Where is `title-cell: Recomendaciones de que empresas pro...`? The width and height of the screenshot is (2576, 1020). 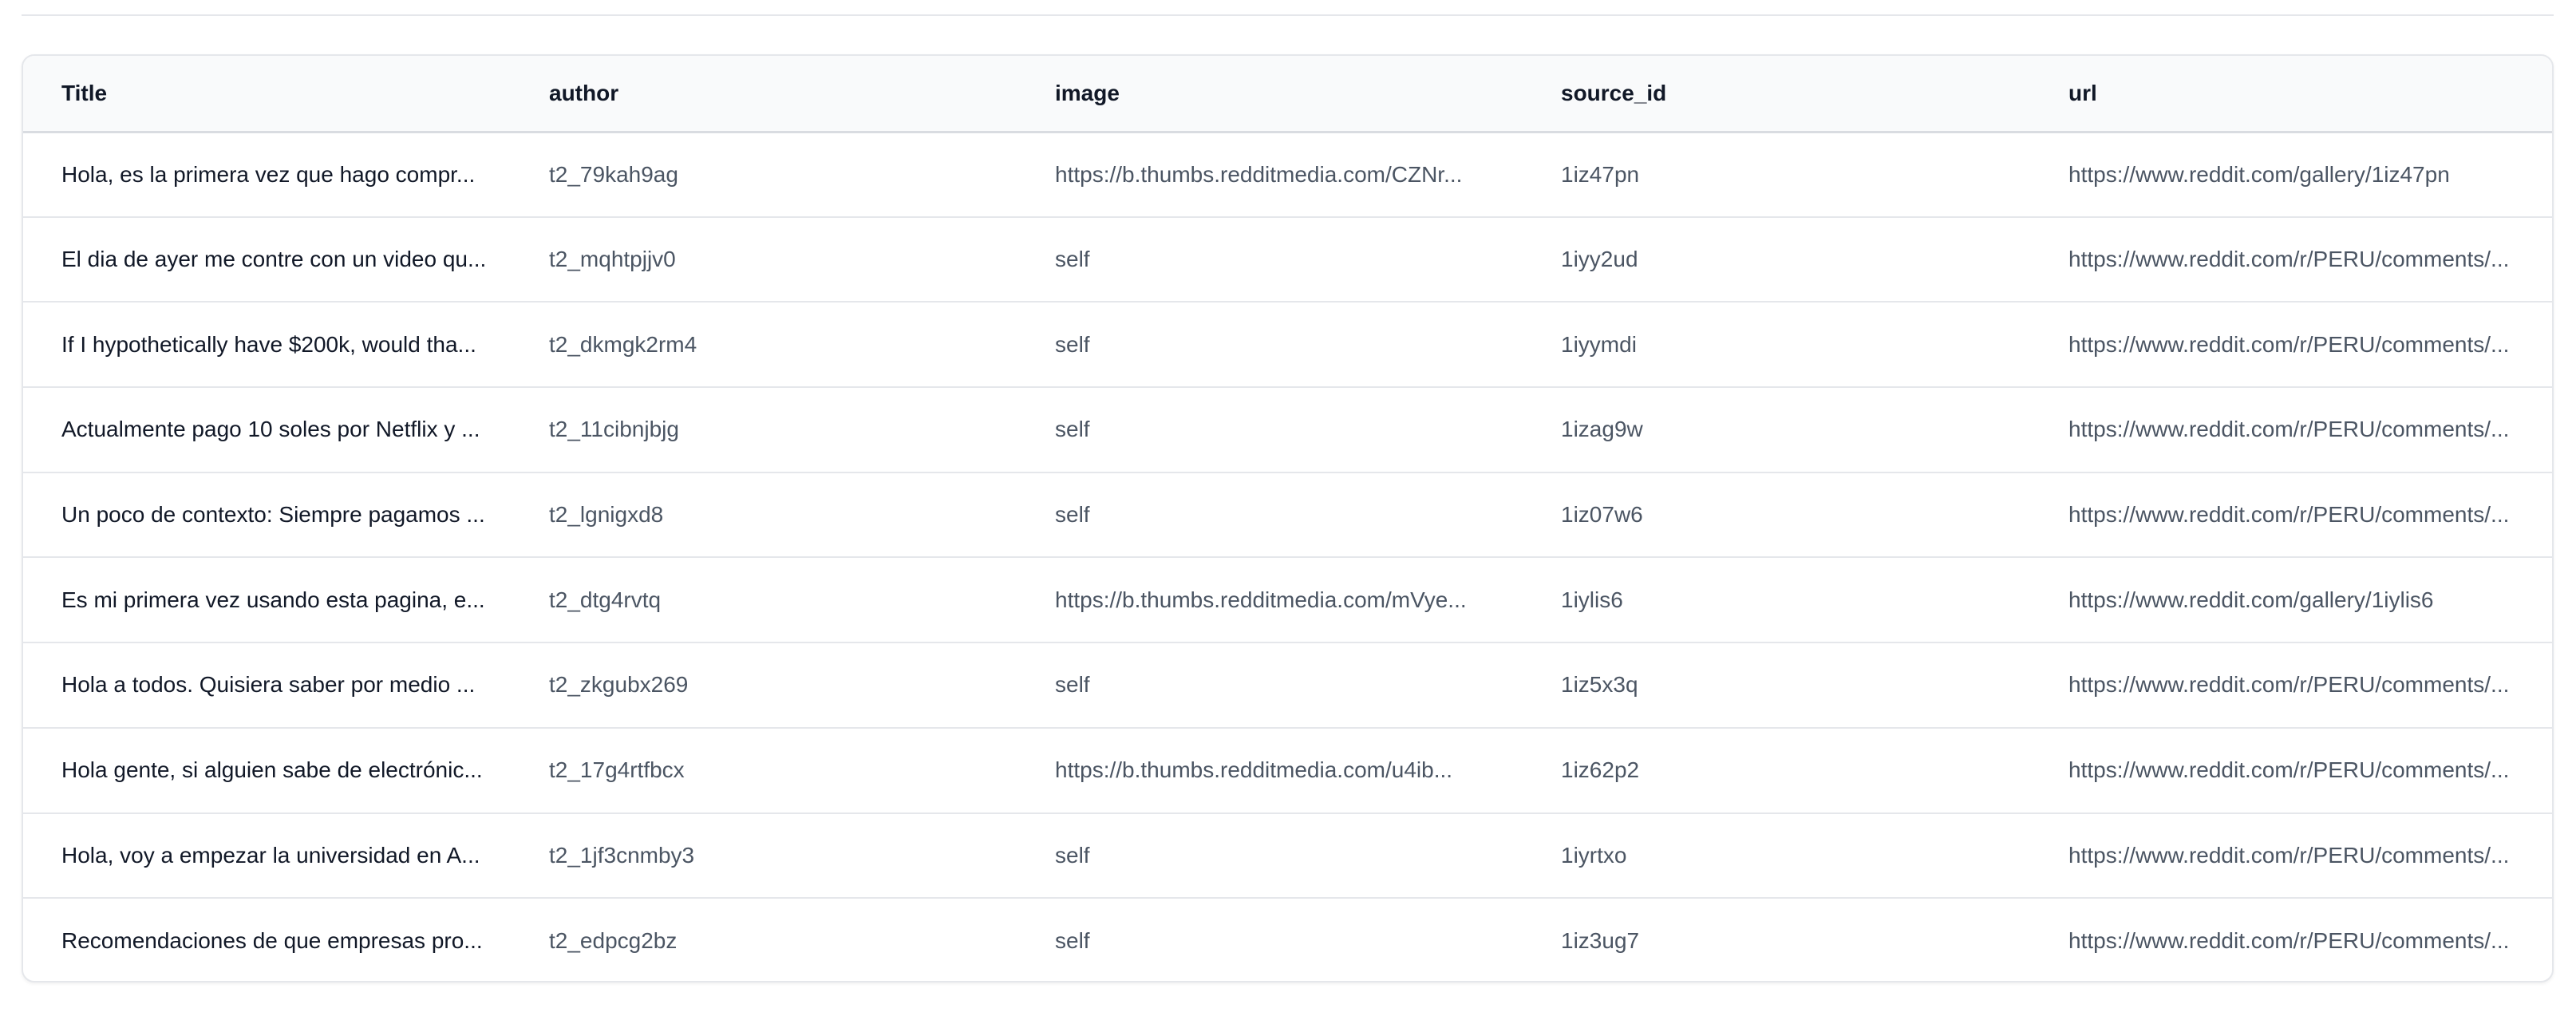
title-cell: Recomendaciones de que empresas pro... is located at coordinates (272, 941).